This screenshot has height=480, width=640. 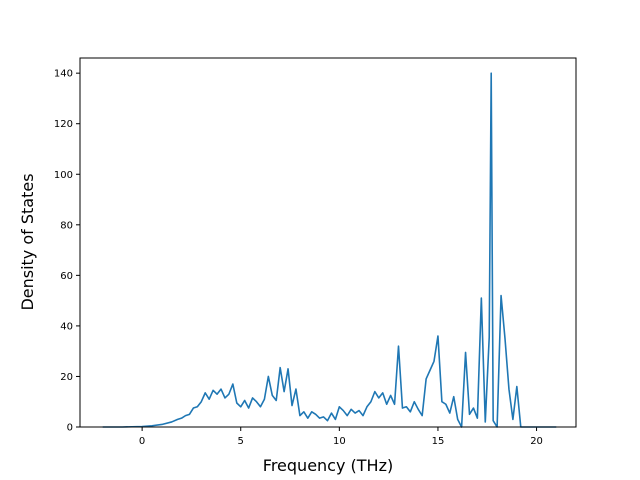 What do you see at coordinates (142, 441) in the screenshot?
I see `x-tick-label: 0` at bounding box center [142, 441].